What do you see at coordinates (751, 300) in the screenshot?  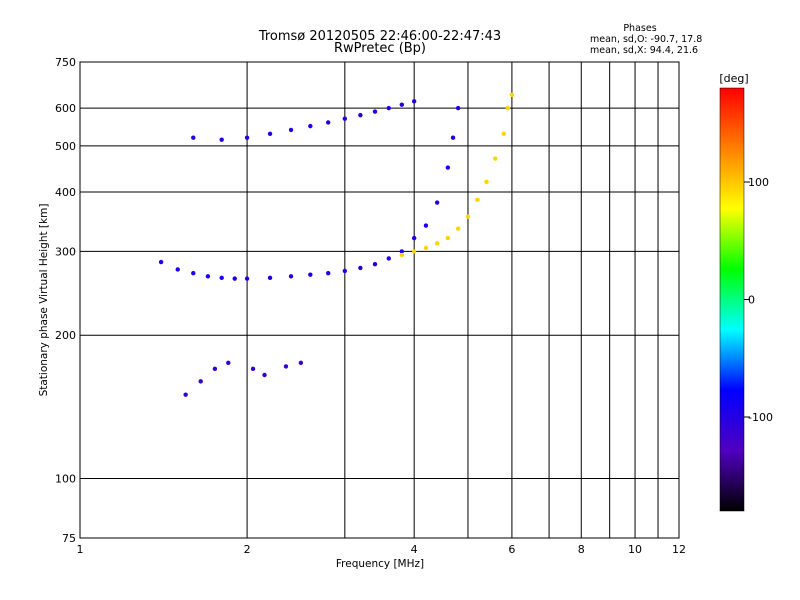 I see `colorbar-tick-label: 0` at bounding box center [751, 300].